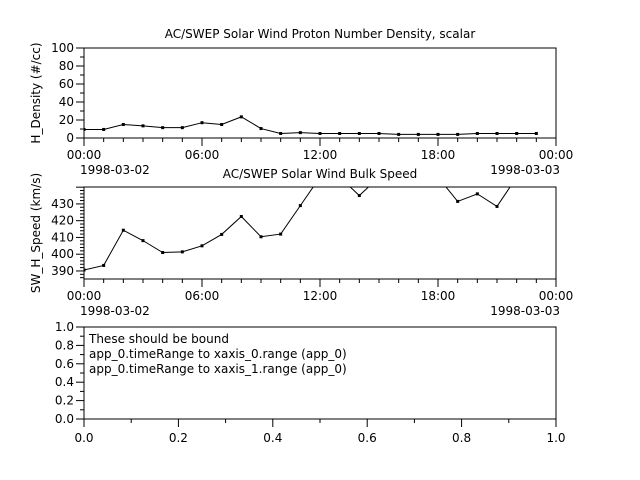  Describe the element at coordinates (66, 120) in the screenshot. I see `y-tick-label: 20` at that location.